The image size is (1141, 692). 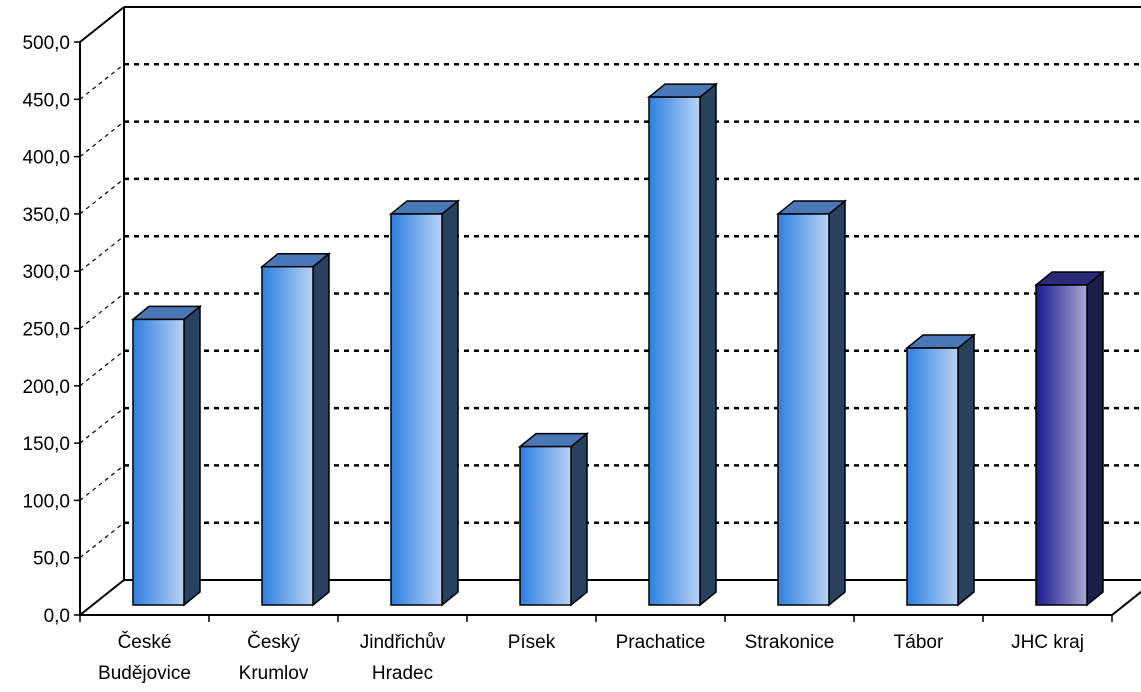 I want to click on y-tick-label: 250,0, so click(x=46, y=330).